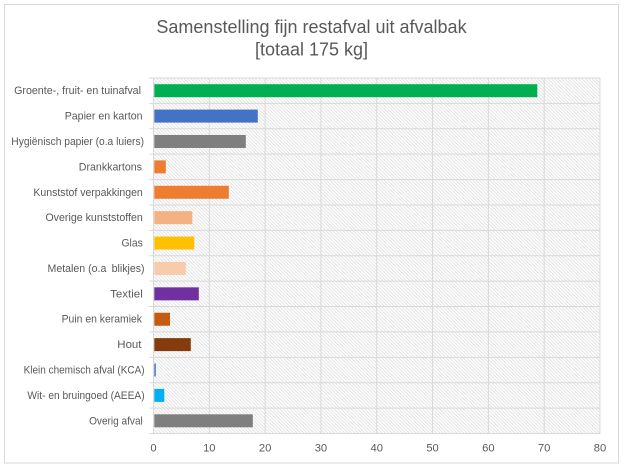 The image size is (623, 472). Describe the element at coordinates (133, 244) in the screenshot. I see `svg-text: Glas` at that location.